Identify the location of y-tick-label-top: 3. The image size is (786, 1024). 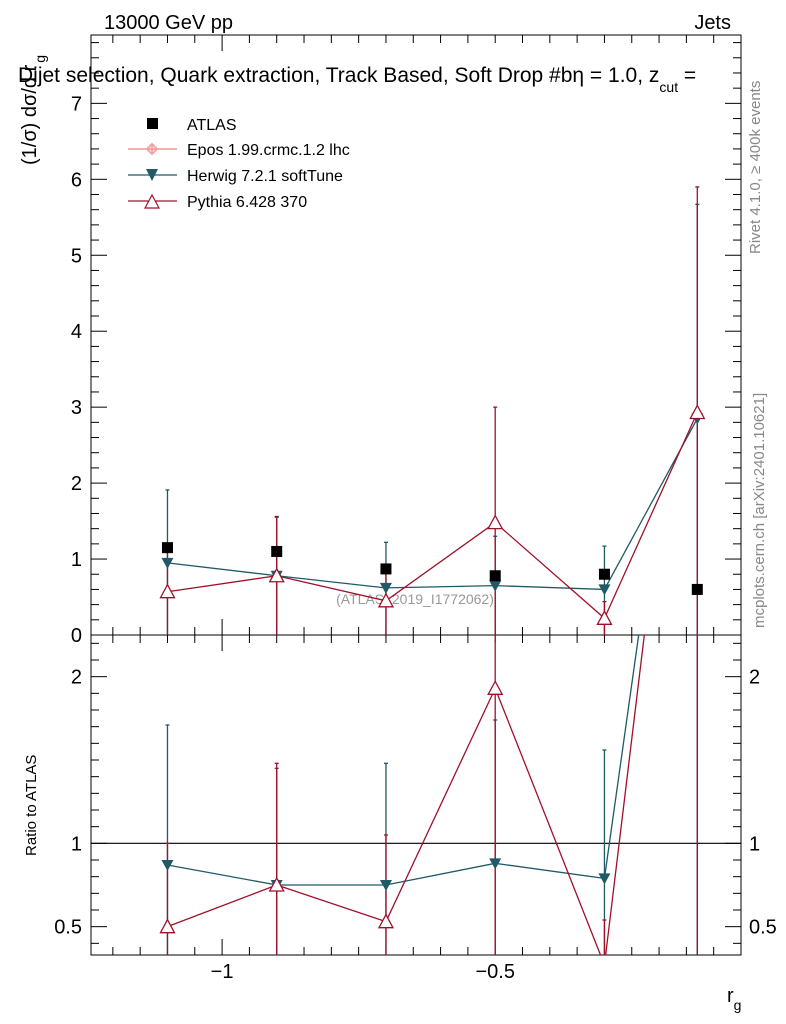
(76, 408).